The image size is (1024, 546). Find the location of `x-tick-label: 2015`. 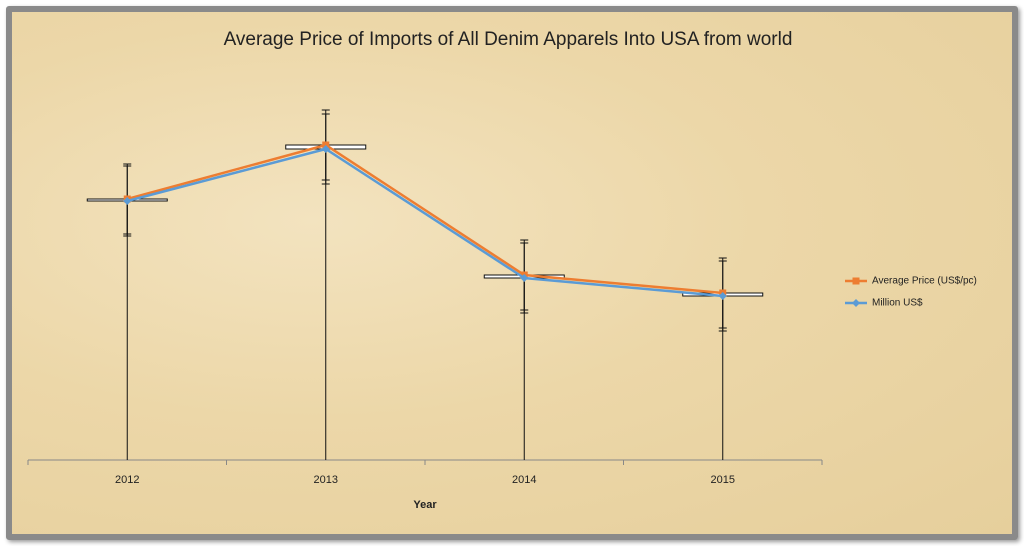

x-tick-label: 2015 is located at coordinates (723, 480).